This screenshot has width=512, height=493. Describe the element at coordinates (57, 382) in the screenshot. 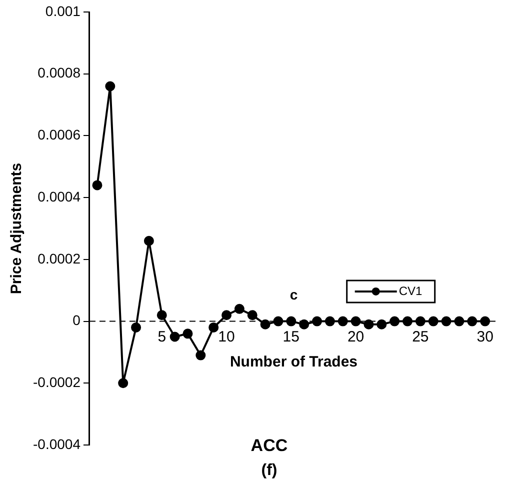

I see `y-tick-label: -0.0002` at that location.